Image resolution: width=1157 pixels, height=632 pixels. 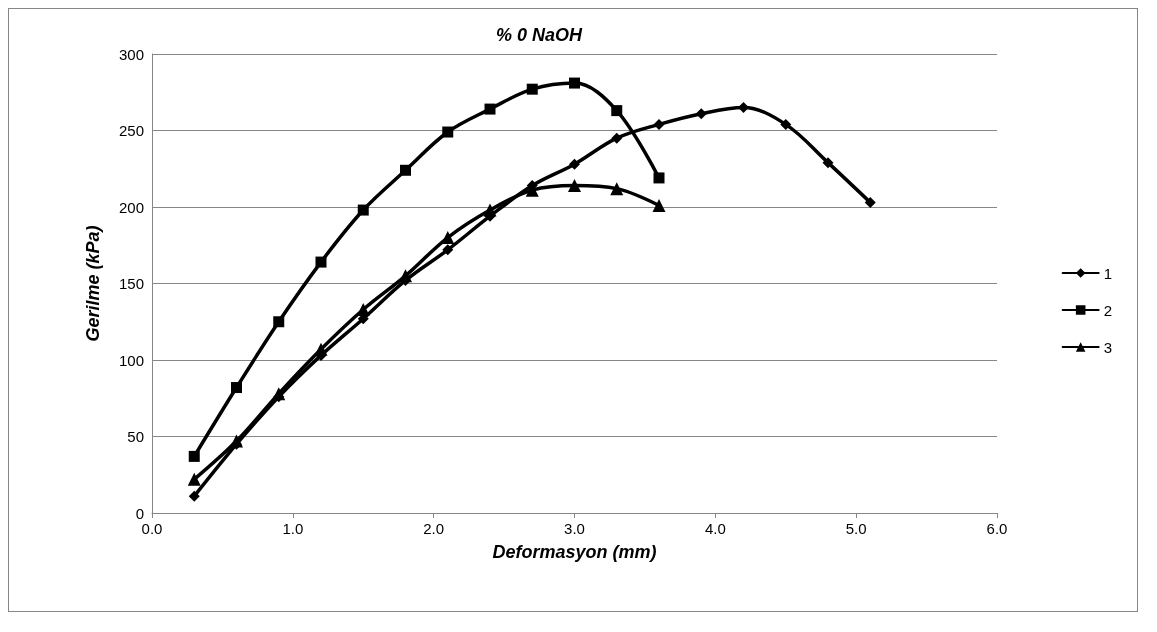 I want to click on y-tick-label: 50, so click(x=135, y=436).